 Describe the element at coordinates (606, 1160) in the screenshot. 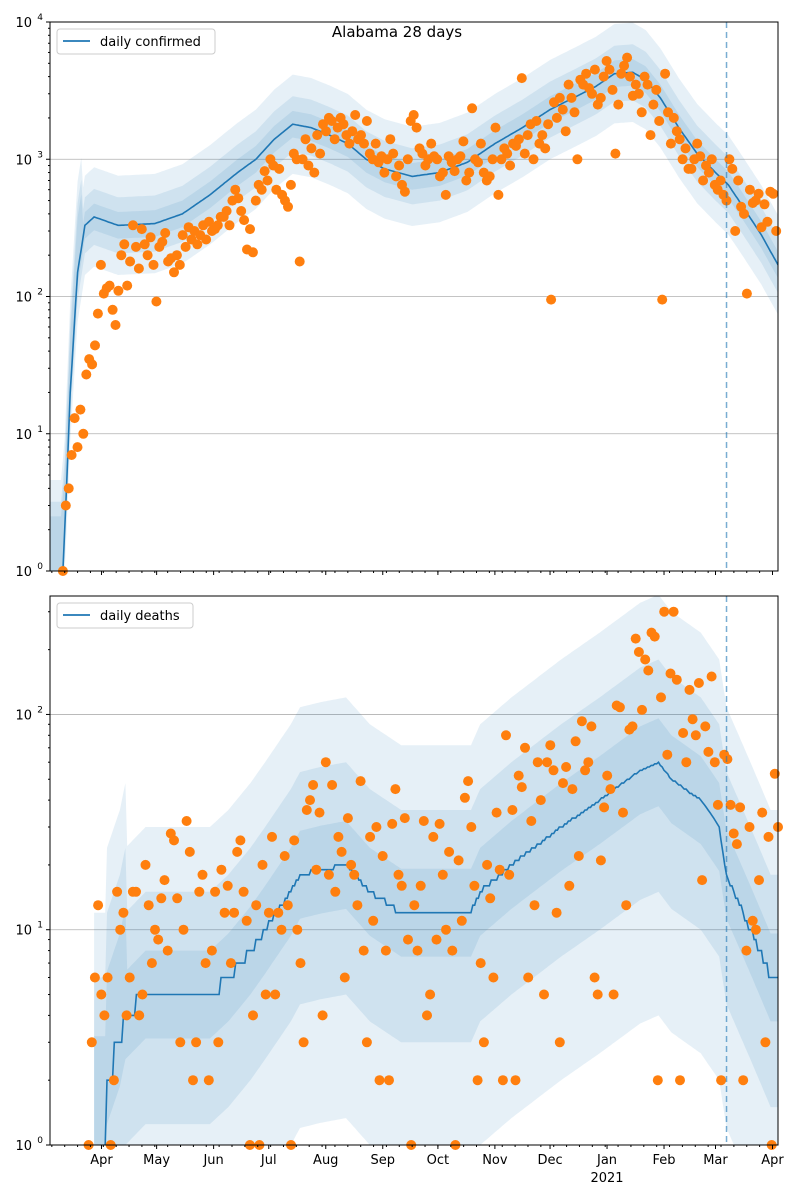

I see `x-tick-label: Jan` at that location.